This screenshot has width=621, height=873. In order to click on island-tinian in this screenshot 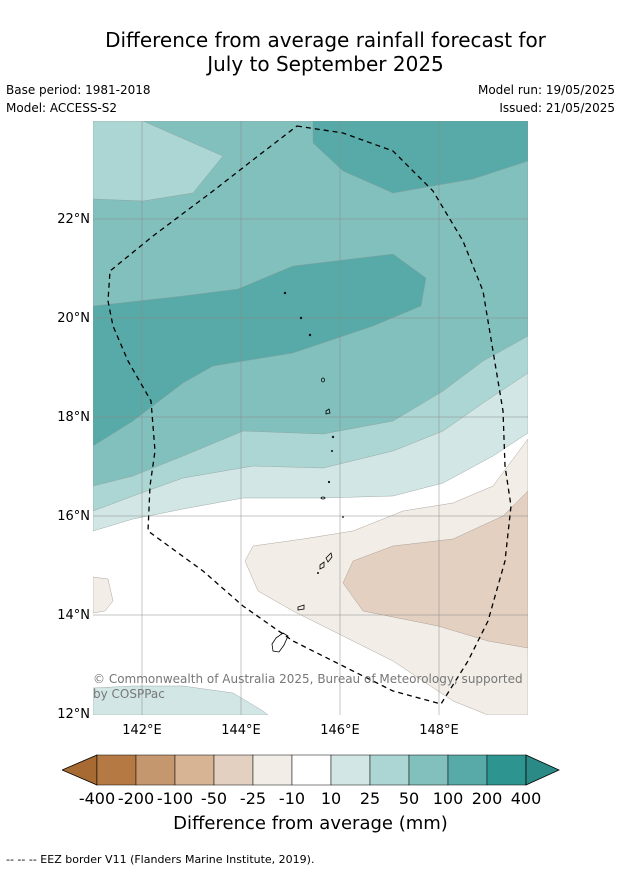, I will do `click(322, 565)`.